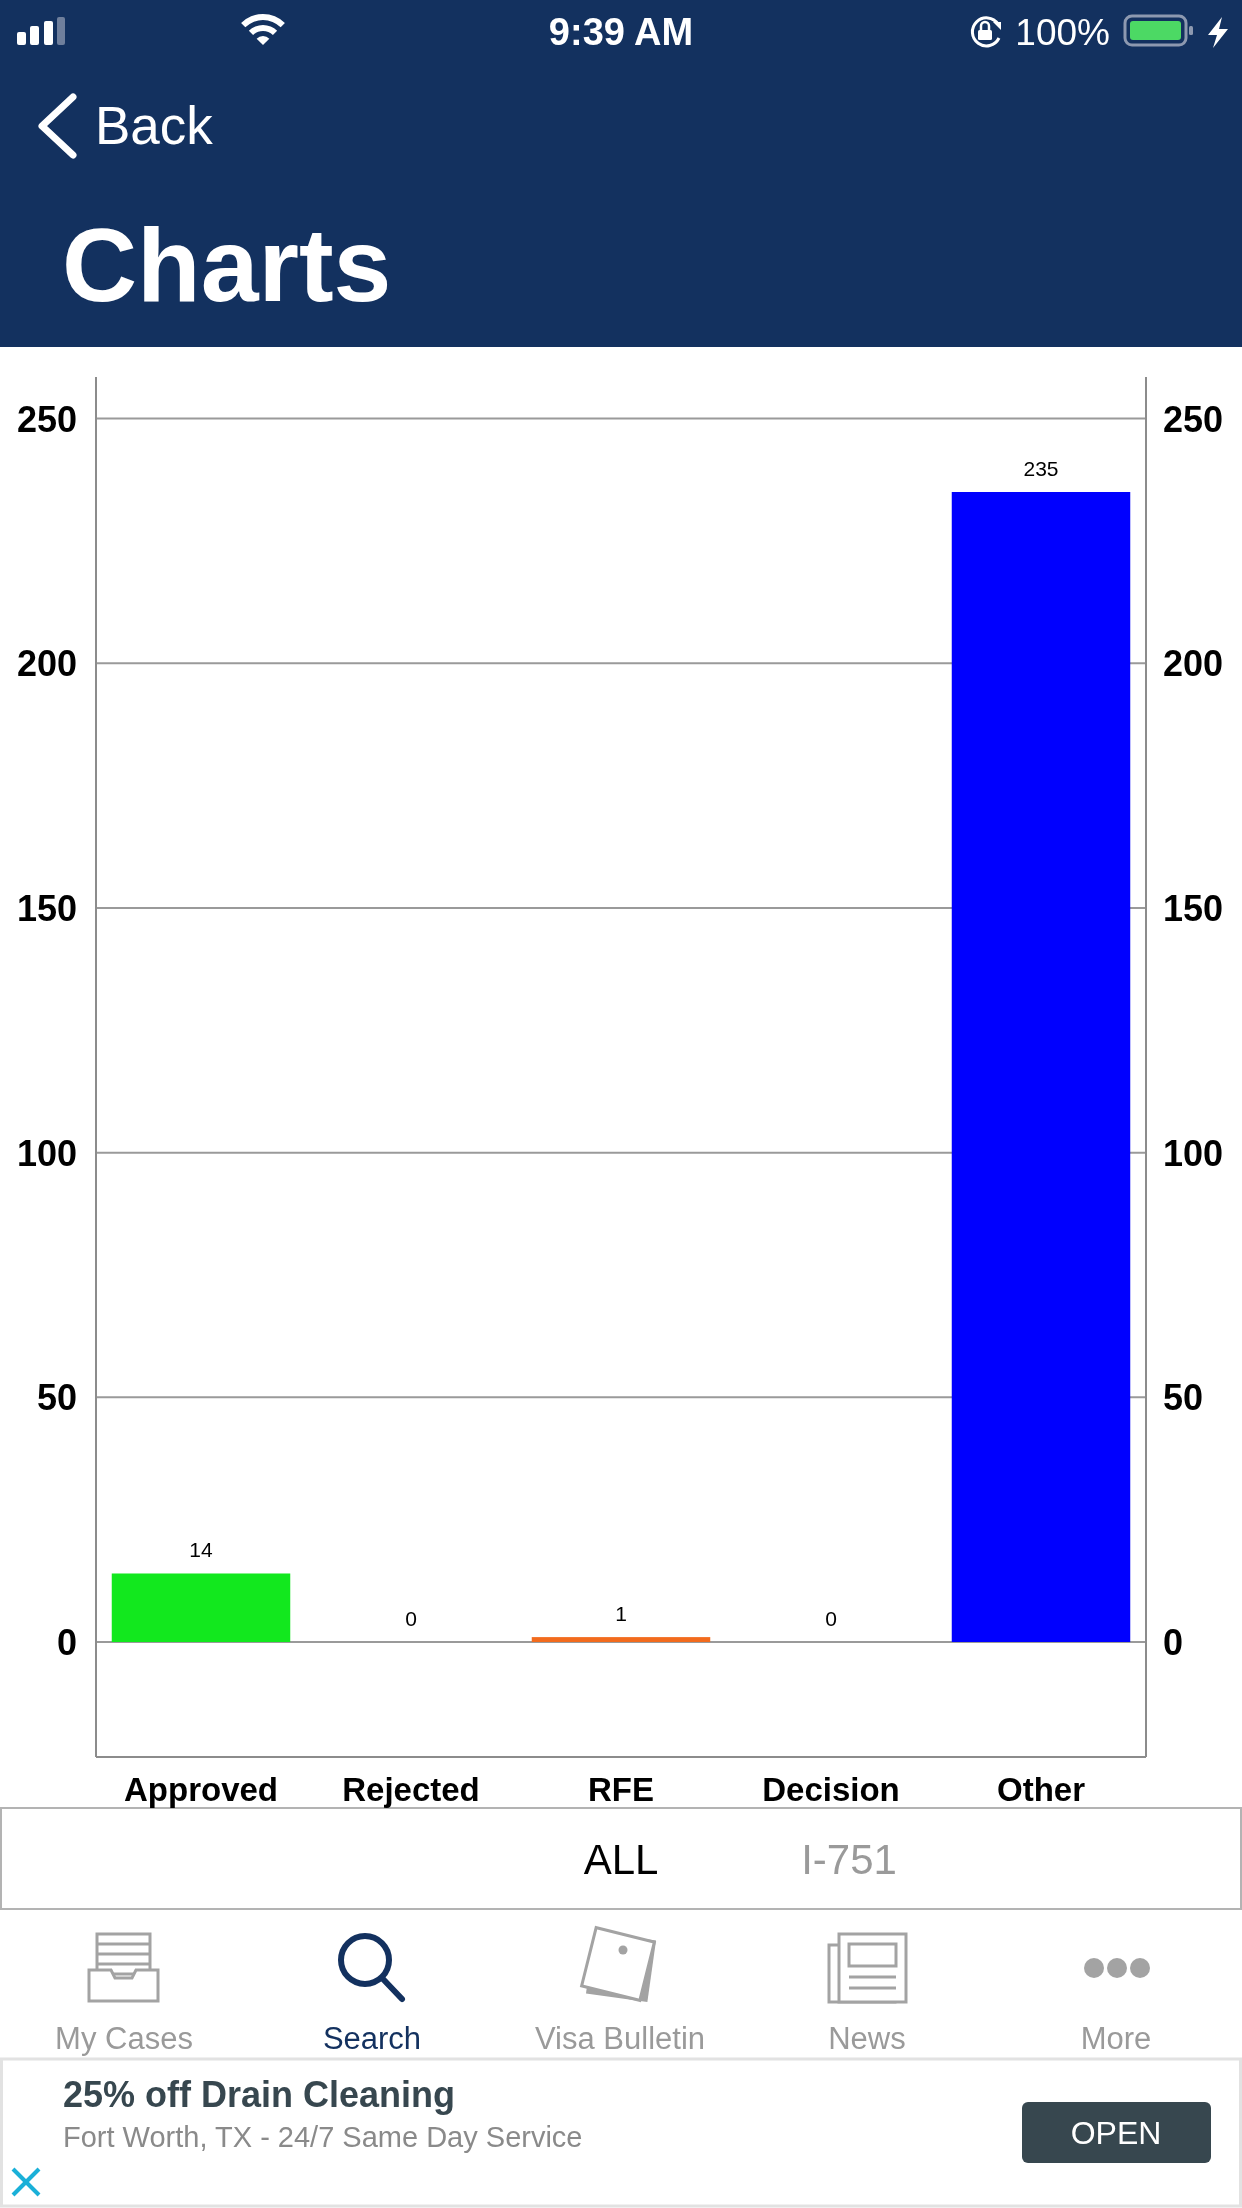 The width and height of the screenshot is (1242, 2208). Describe the element at coordinates (46, 1153) in the screenshot. I see `y-tick-label: 100` at that location.